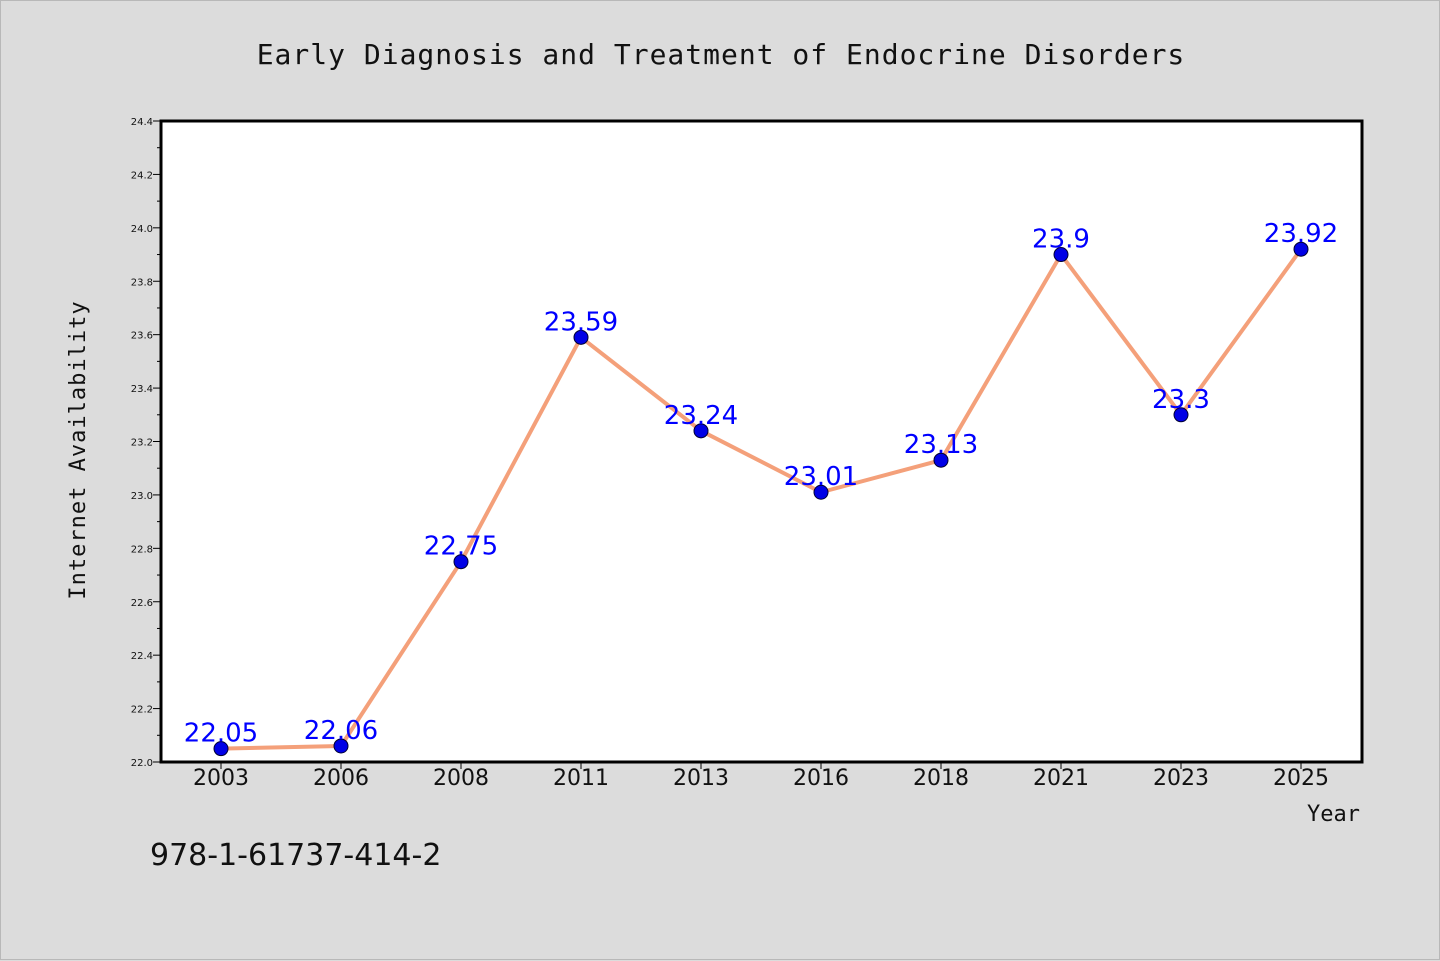 The image size is (1440, 961). What do you see at coordinates (1181, 400) in the screenshot?
I see `data-label: 23.3` at bounding box center [1181, 400].